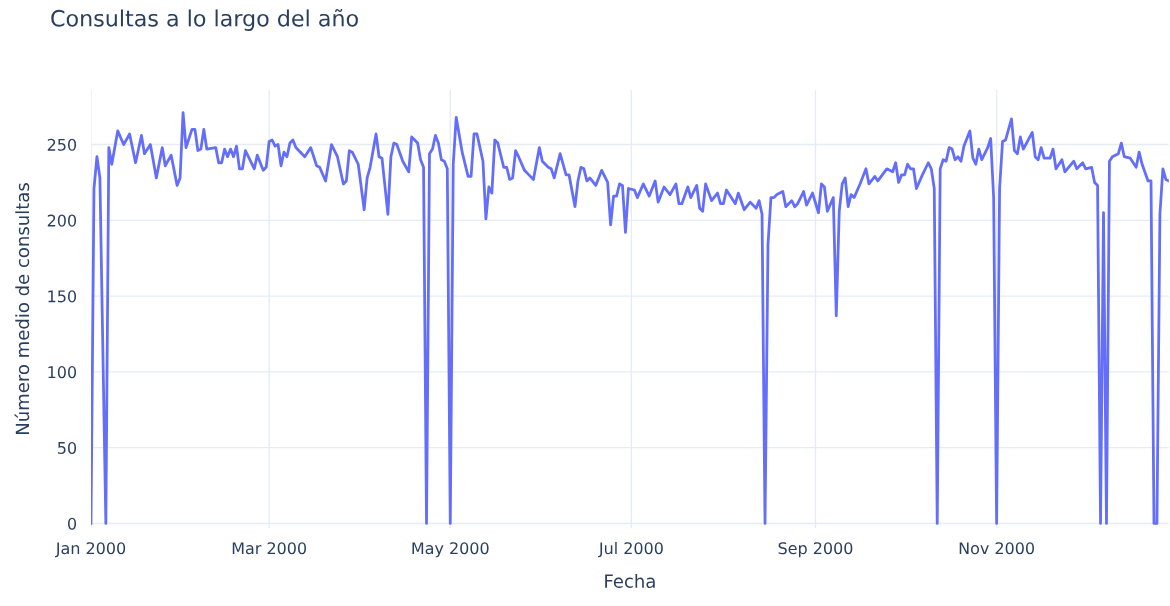 The width and height of the screenshot is (1170, 606). I want to click on y-tick-label: 150, so click(62, 296).